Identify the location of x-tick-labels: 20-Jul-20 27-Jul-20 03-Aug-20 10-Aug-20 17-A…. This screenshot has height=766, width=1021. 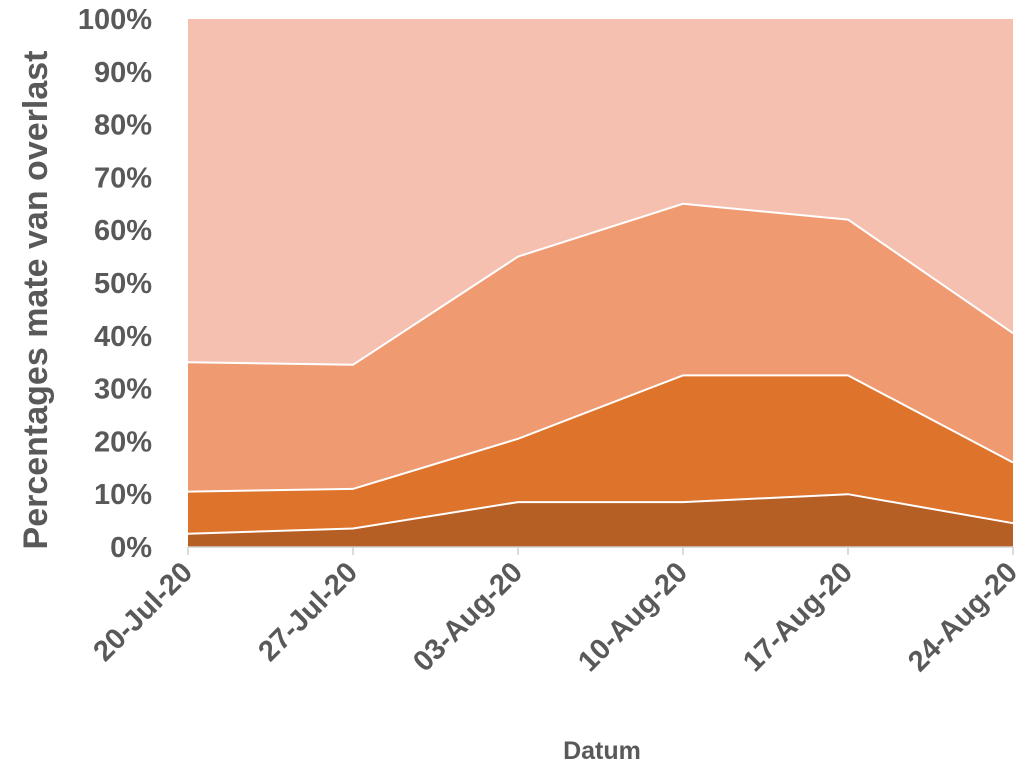
(554, 617).